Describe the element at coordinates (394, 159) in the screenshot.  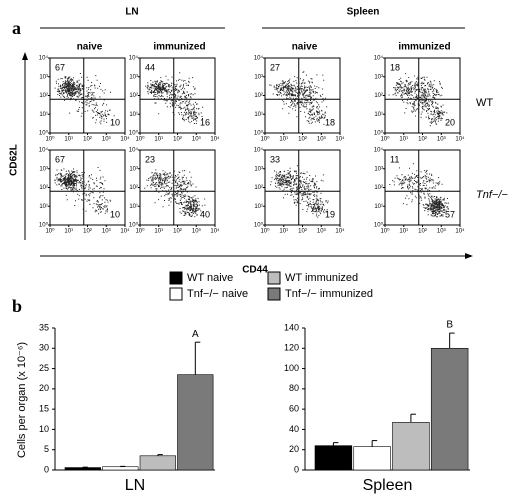
I see `quadrant-value: 11` at that location.